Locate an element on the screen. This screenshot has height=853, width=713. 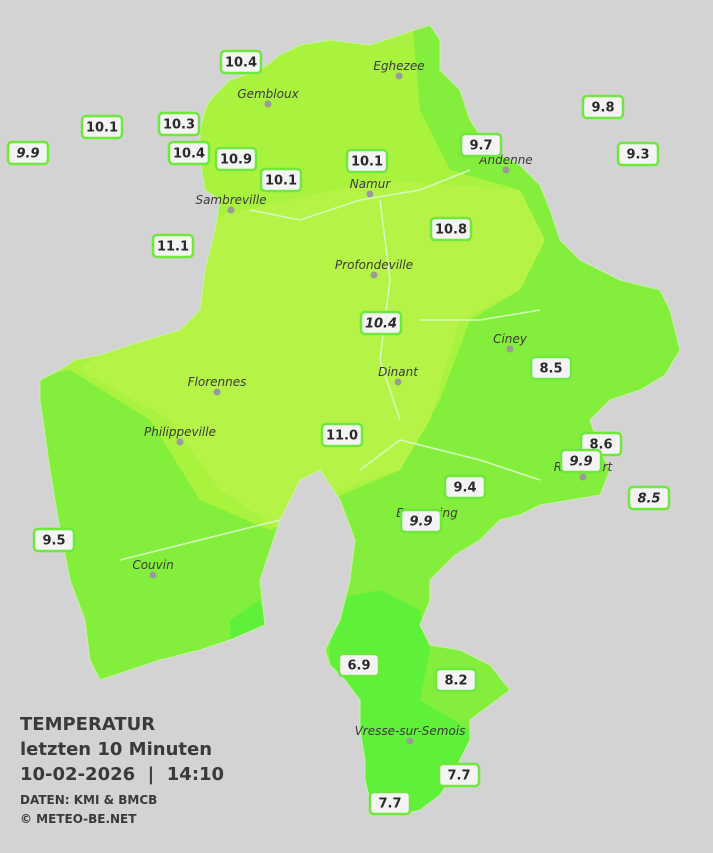
station-temp: 10.3 is located at coordinates (179, 125).